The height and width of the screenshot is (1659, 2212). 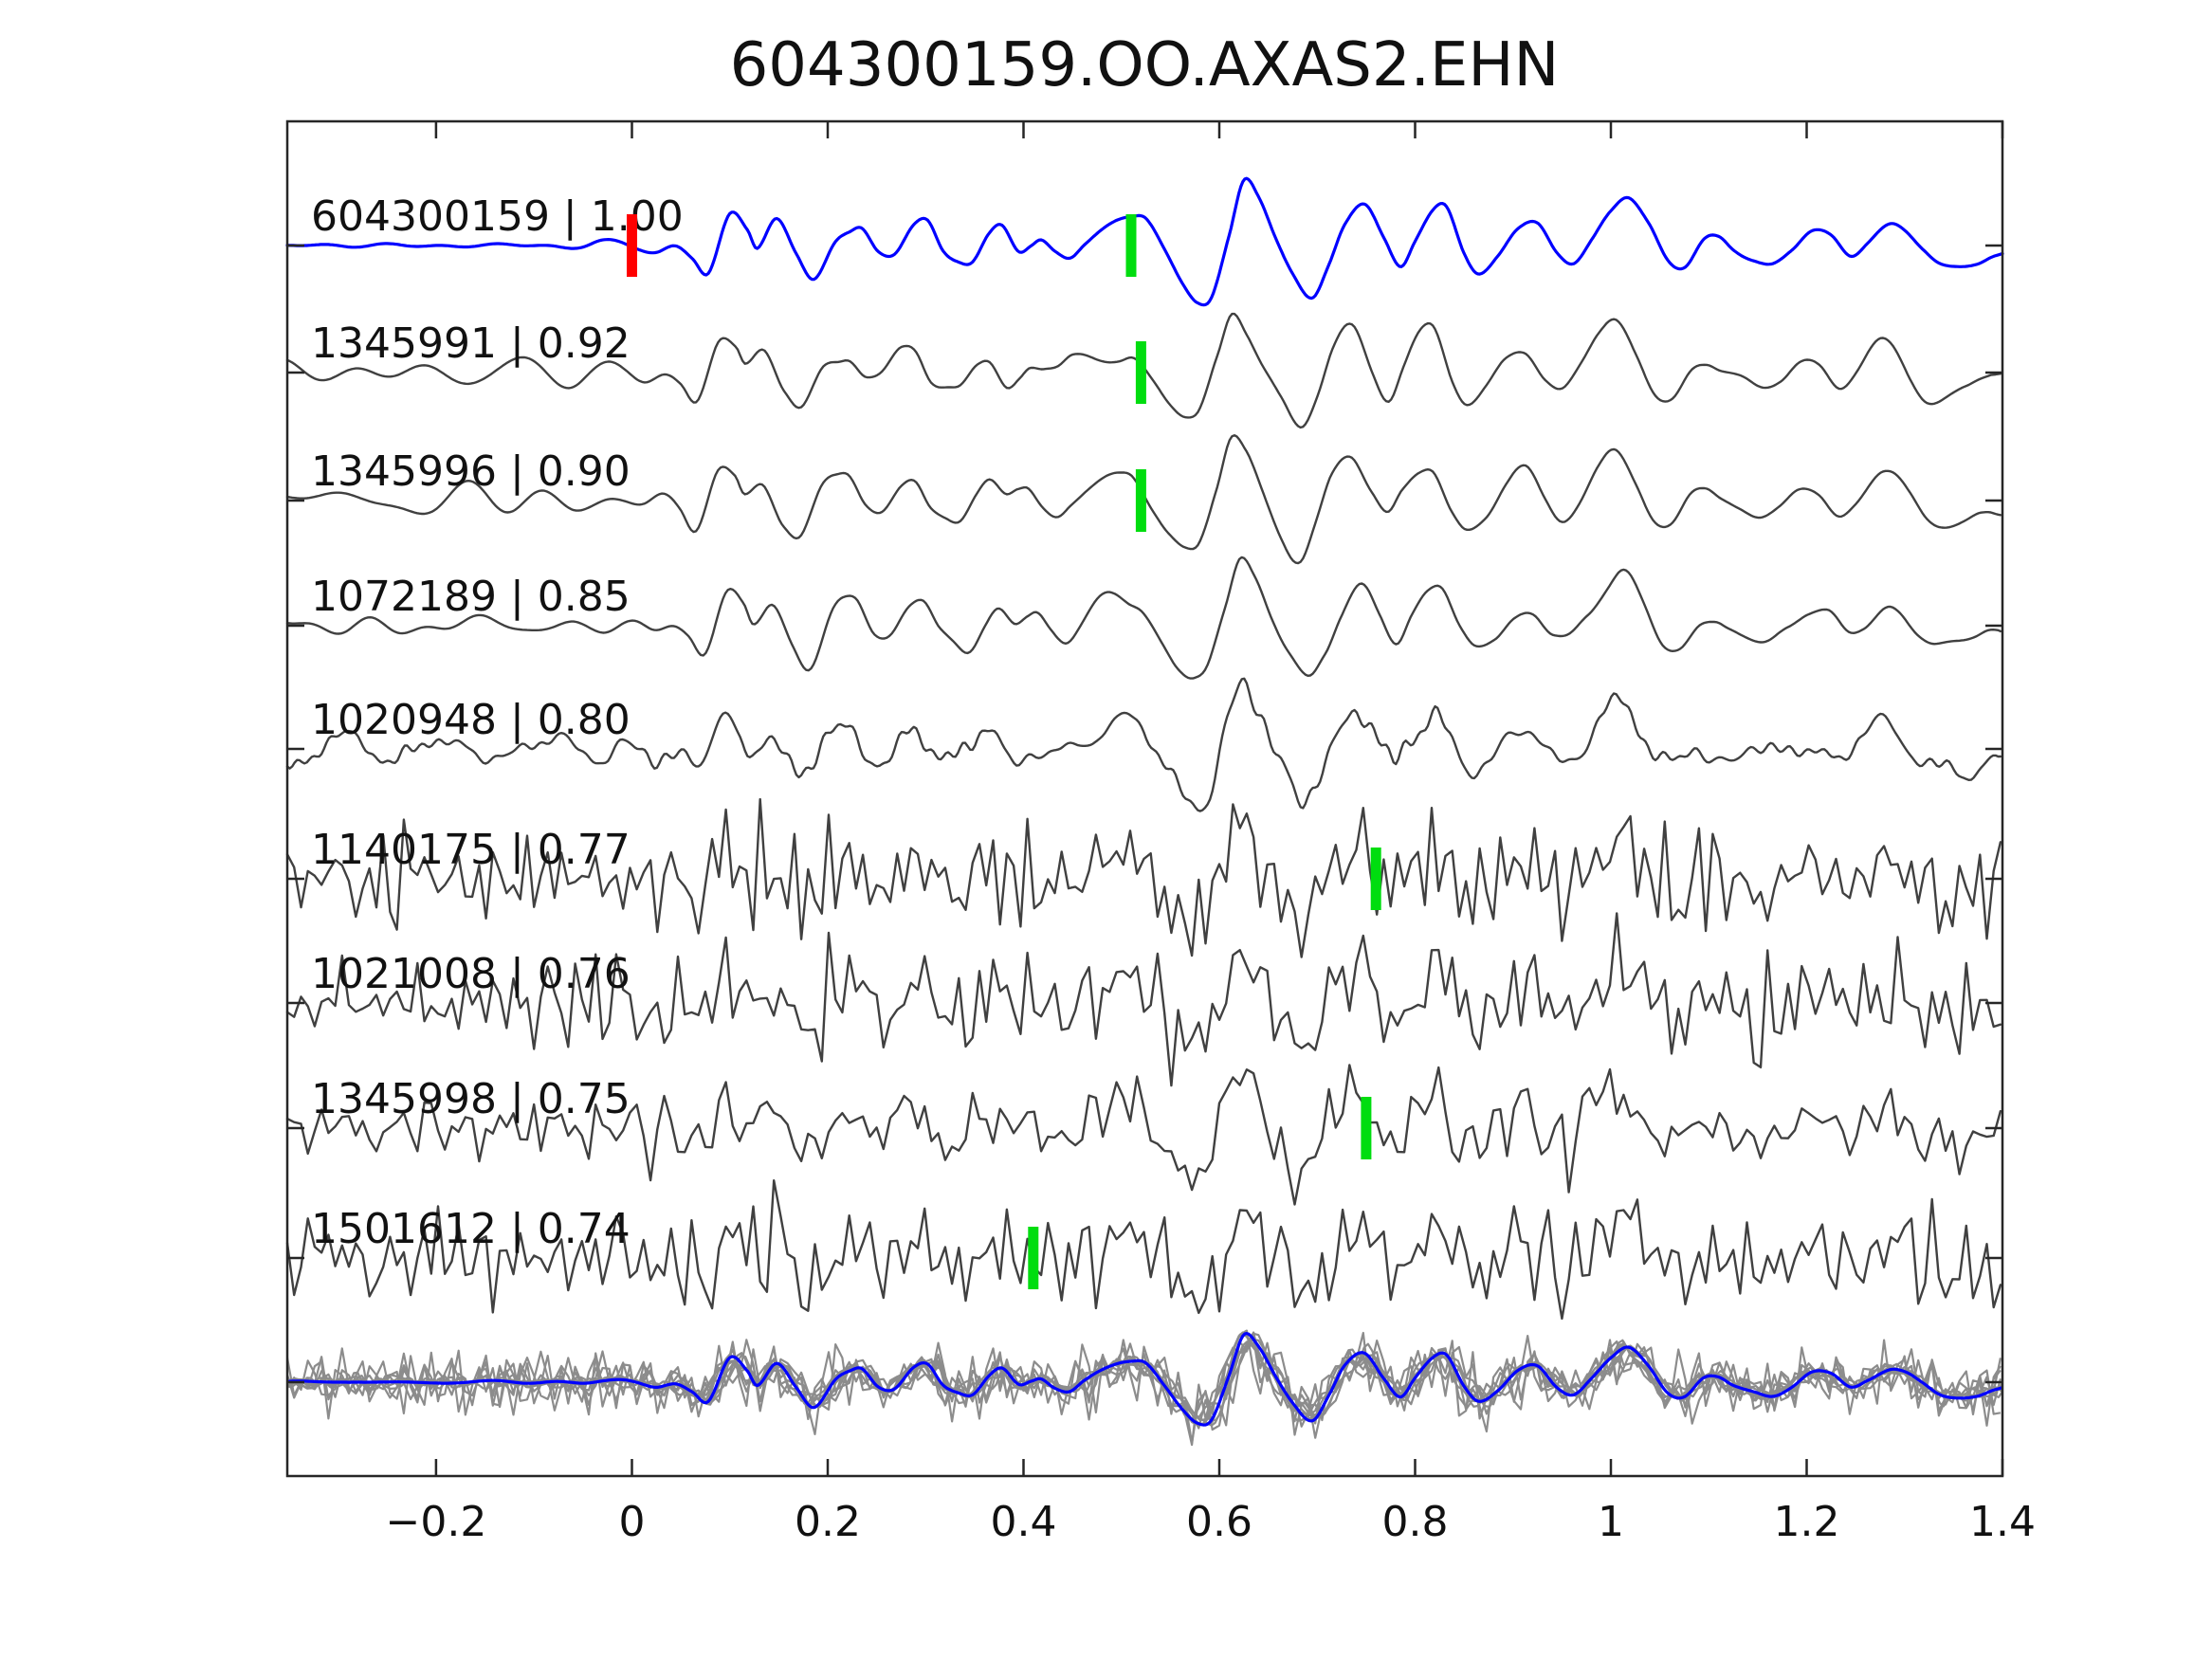 I want to click on trace-label-1501612: 1501612 | 0.74, so click(x=471, y=1229).